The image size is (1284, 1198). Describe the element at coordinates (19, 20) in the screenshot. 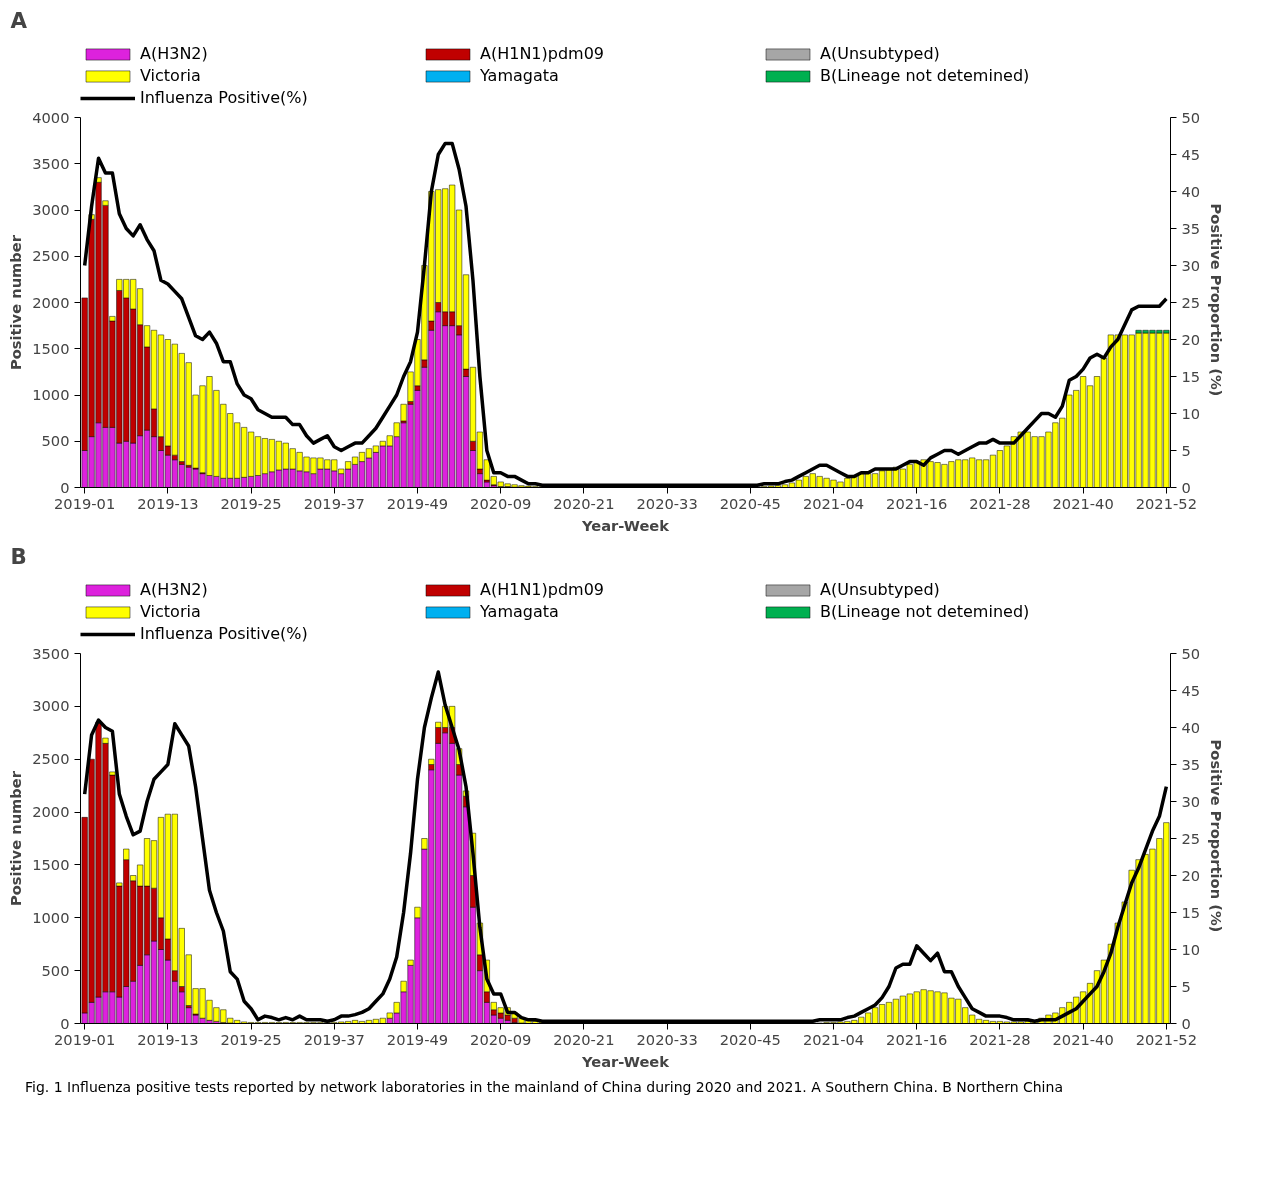

I see `chart-title: A` at that location.